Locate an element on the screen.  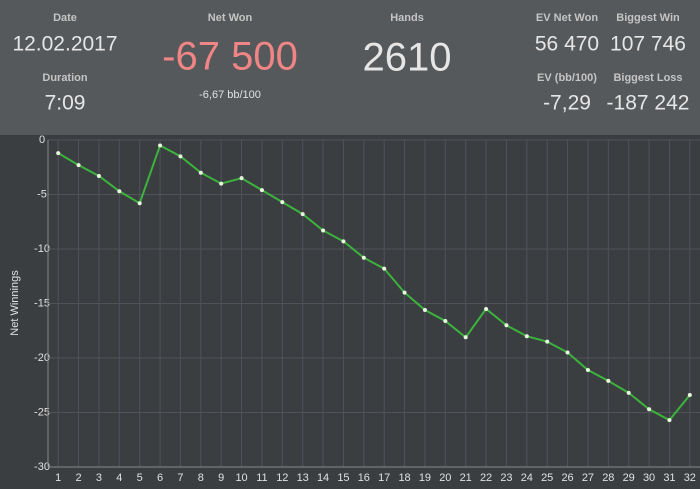
ev-bb-value: -7,29 is located at coordinates (567, 103).